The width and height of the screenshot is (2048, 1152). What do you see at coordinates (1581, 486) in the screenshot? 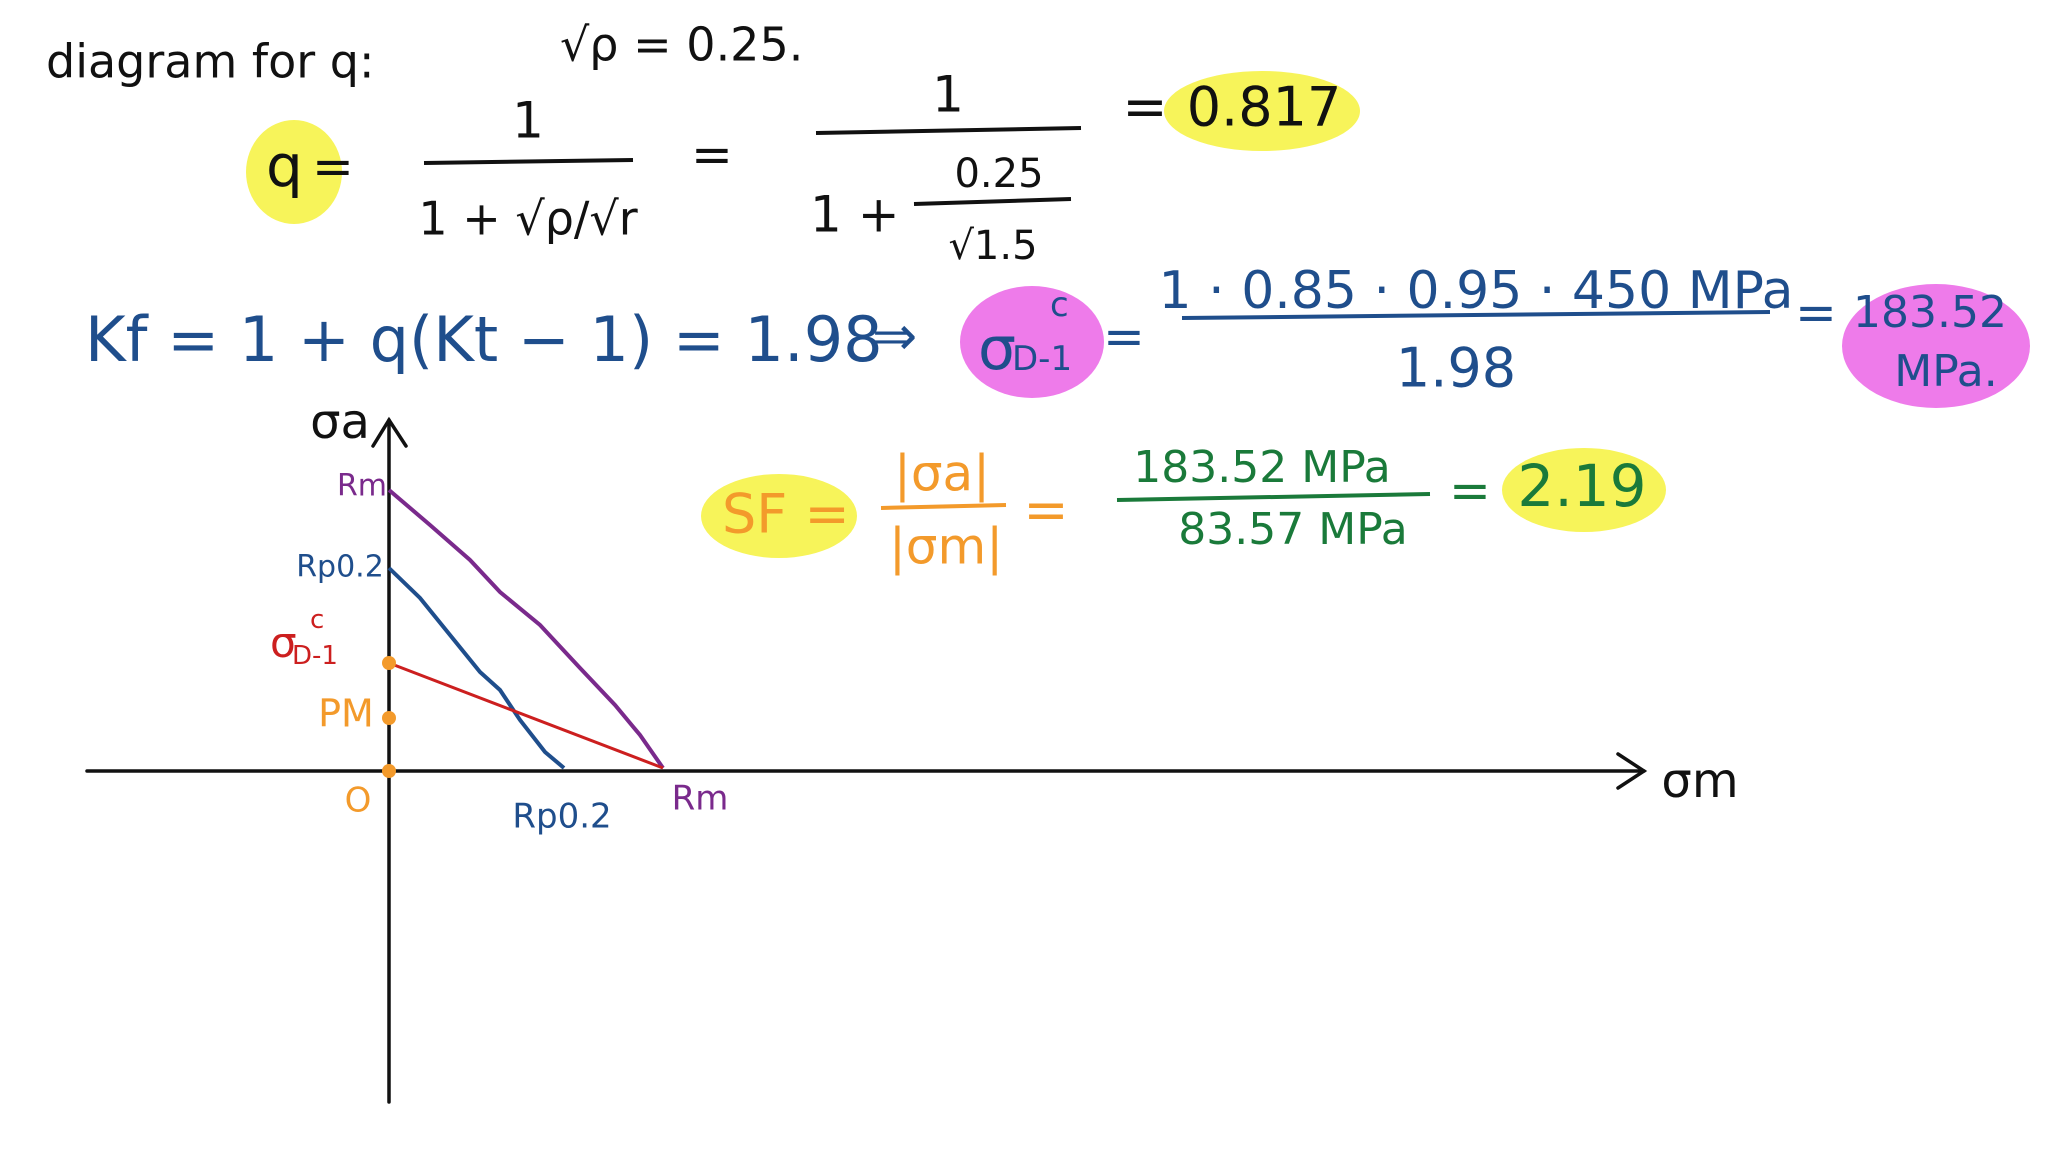
I see `sf-result: 2.19` at bounding box center [1581, 486].